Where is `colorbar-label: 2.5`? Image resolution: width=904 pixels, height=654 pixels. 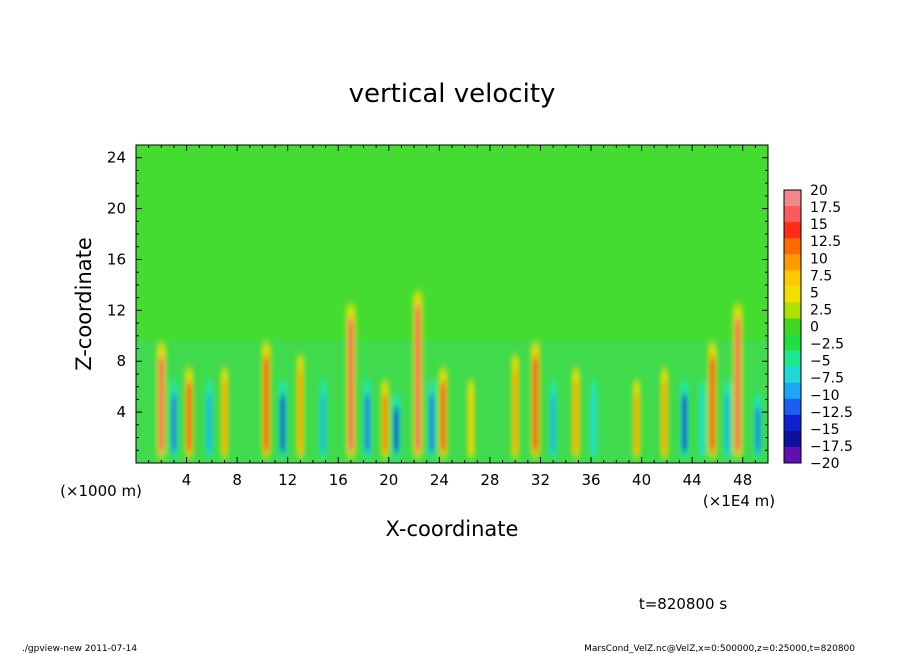
colorbar-label: 2.5 is located at coordinates (821, 310).